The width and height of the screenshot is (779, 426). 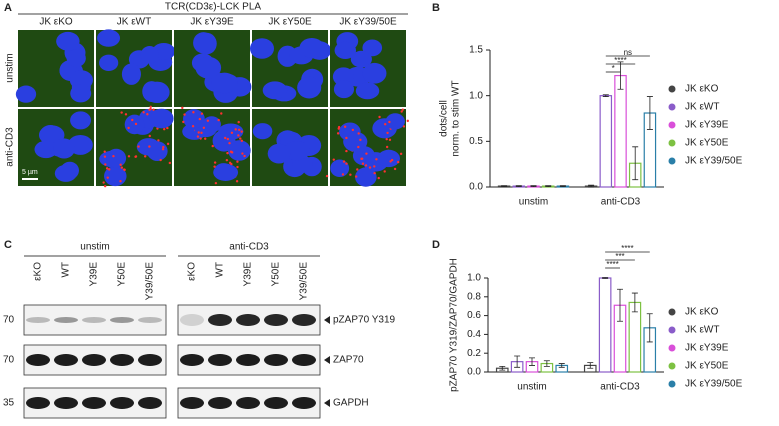 I want to click on lane-label: Y39E, so click(x=248, y=274).